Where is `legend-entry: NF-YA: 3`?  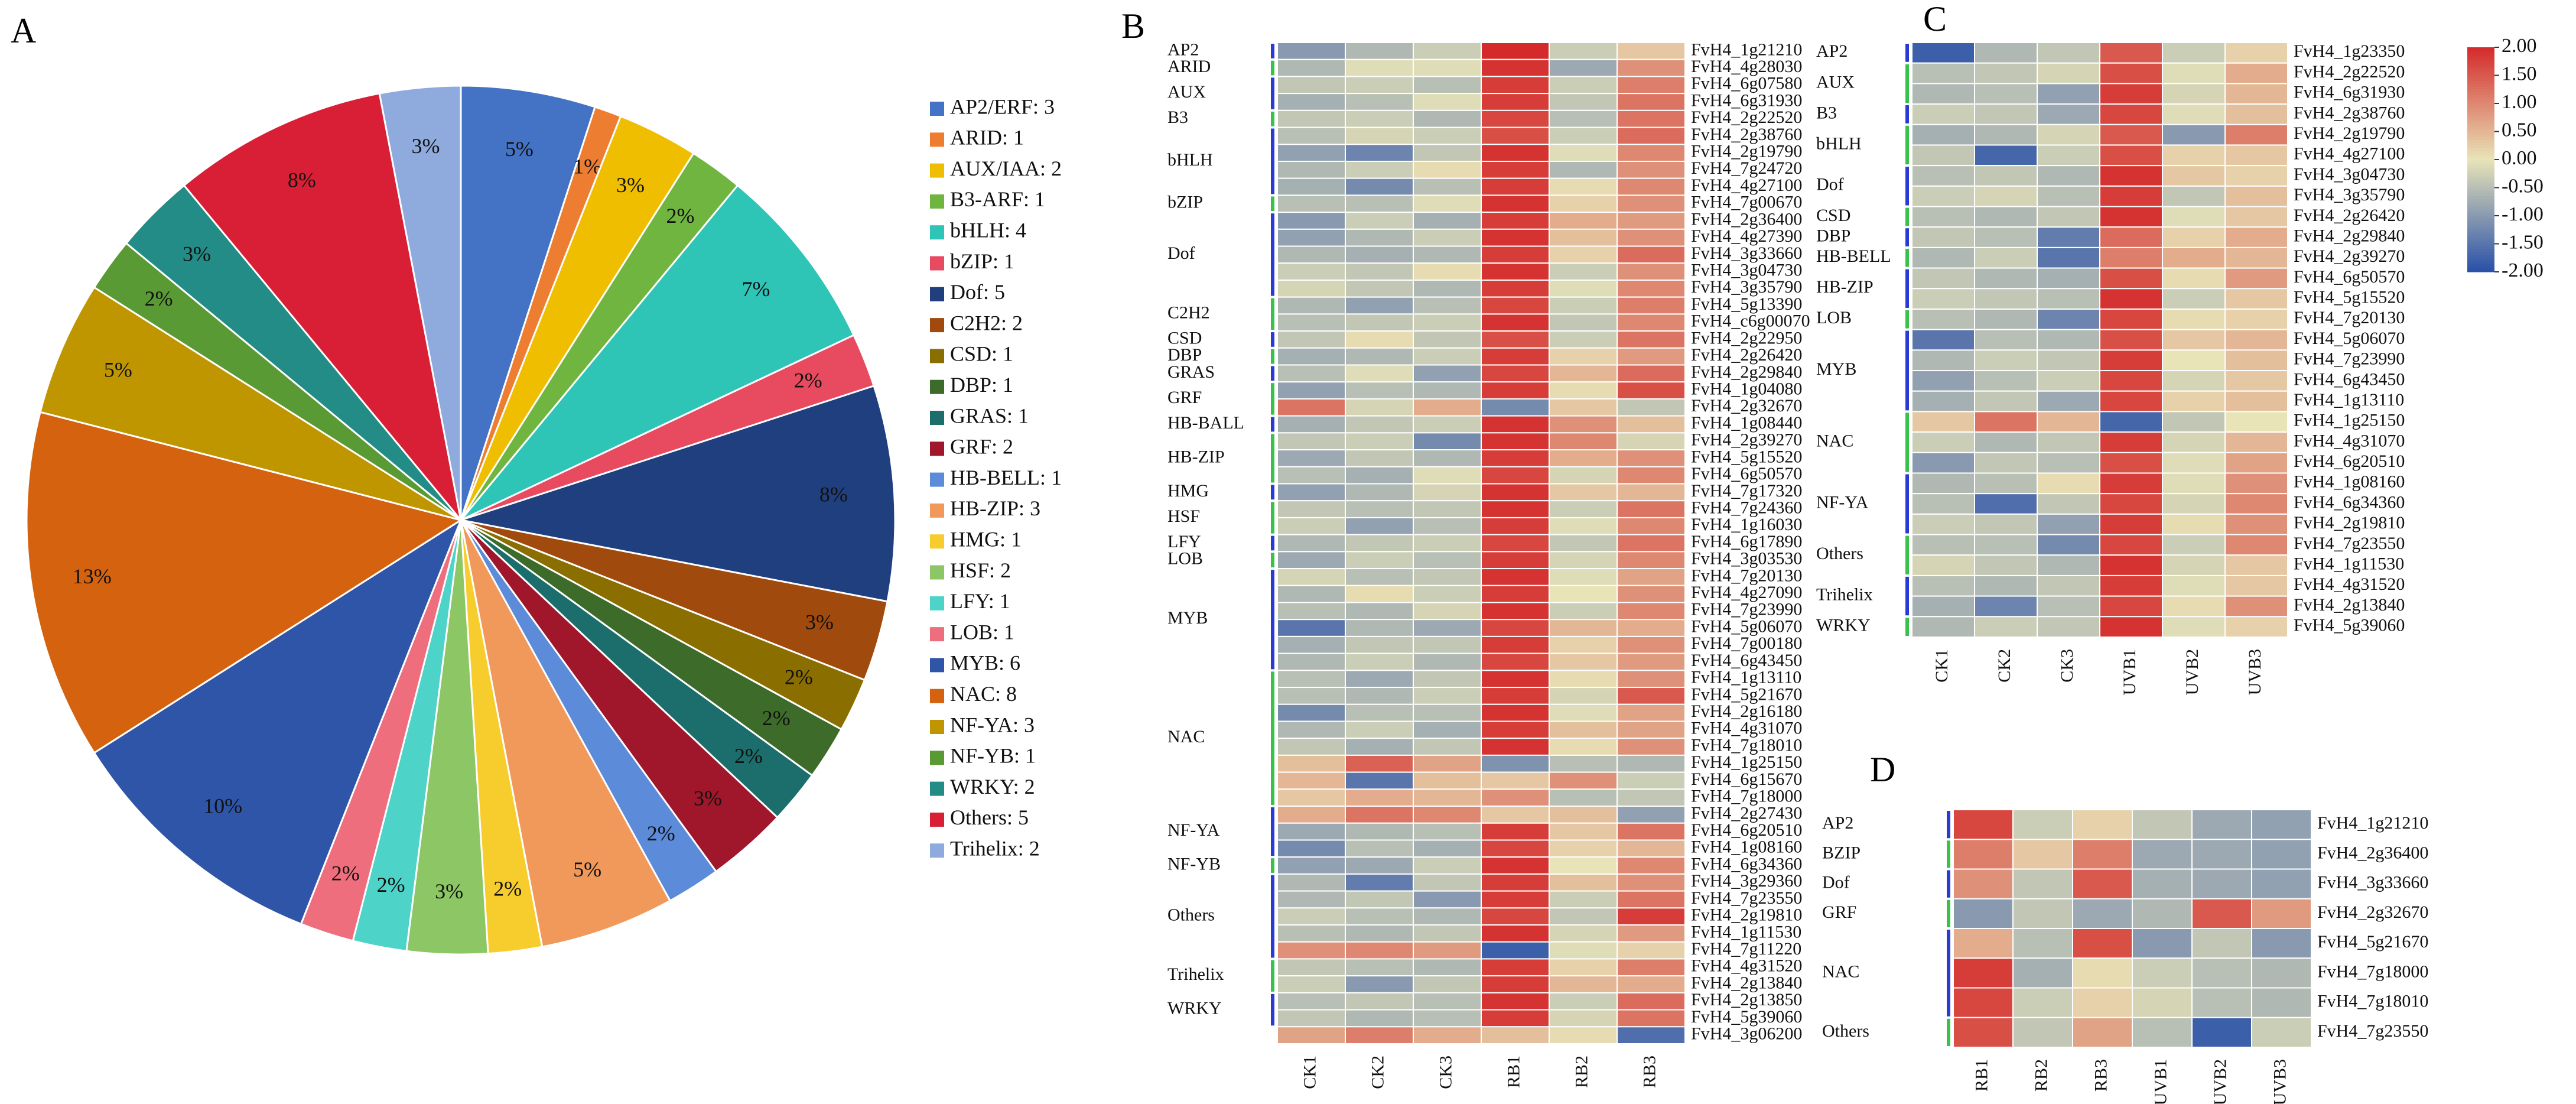
legend-entry: NF-YA: 3 is located at coordinates (993, 724).